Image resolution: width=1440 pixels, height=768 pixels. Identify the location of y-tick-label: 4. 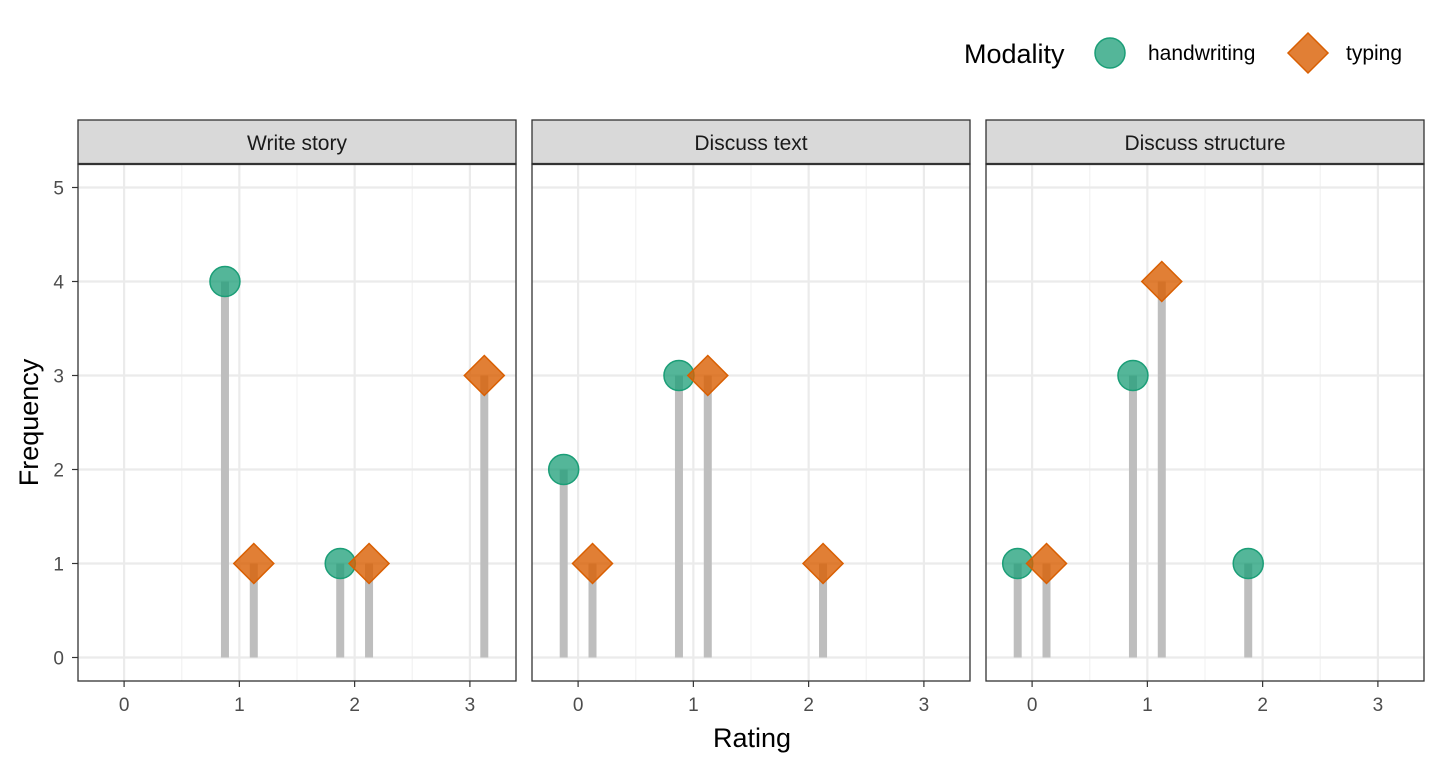
(58, 283).